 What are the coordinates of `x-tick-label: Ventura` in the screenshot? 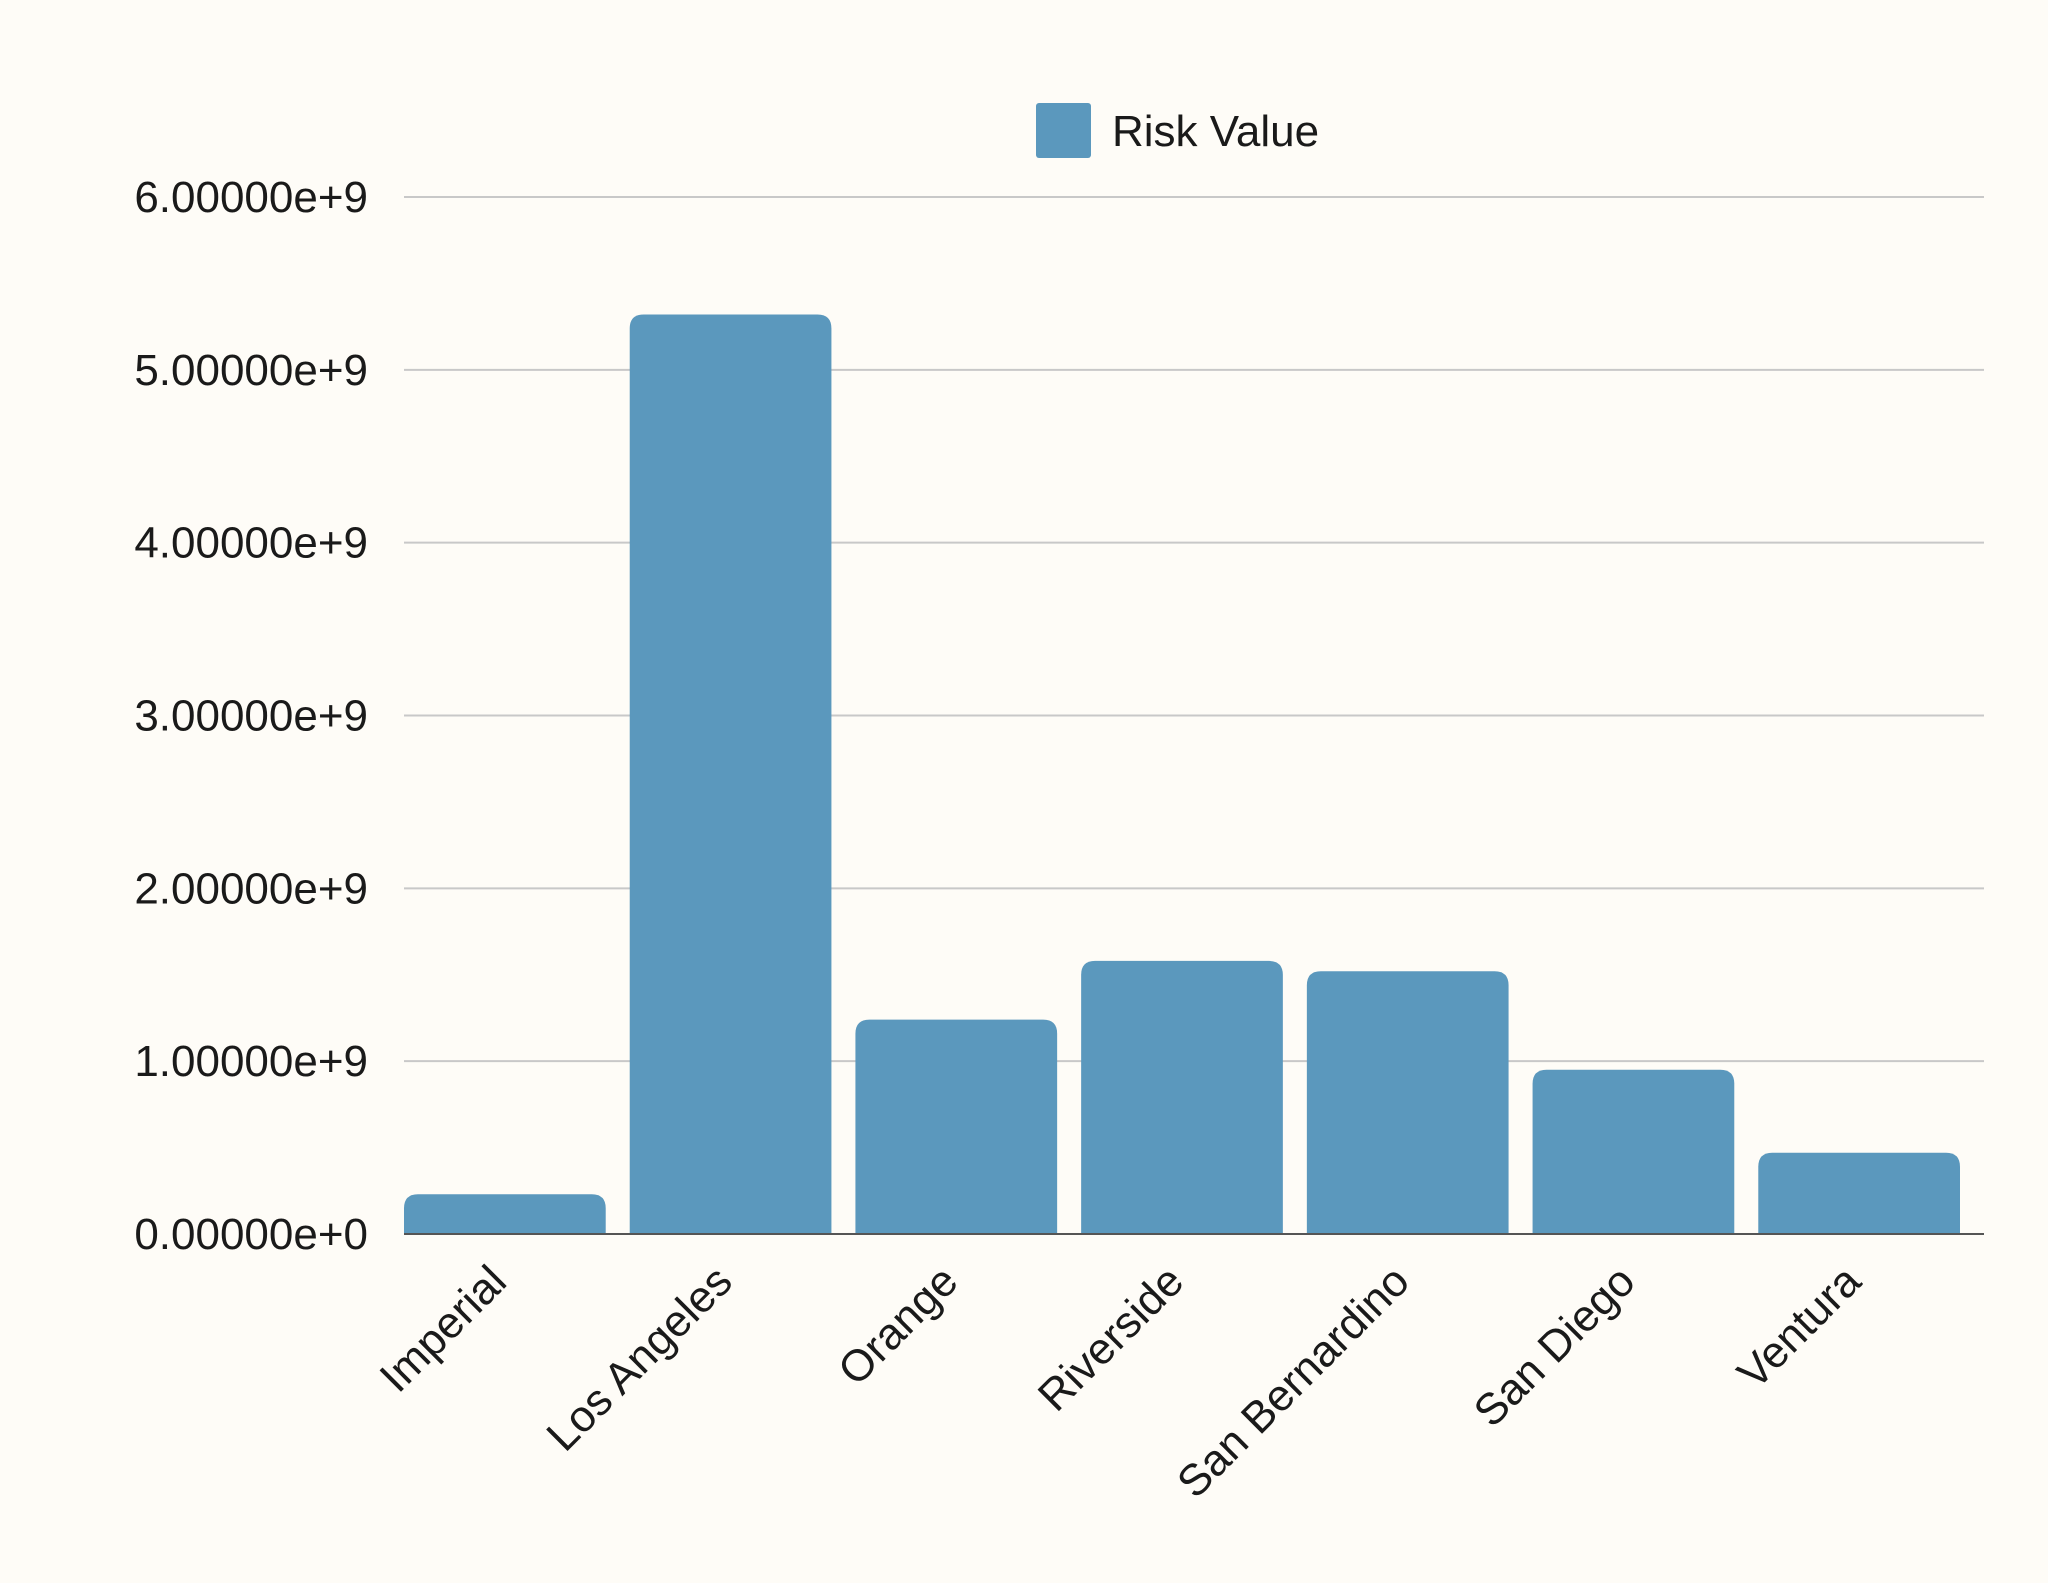 It's located at (1799, 1327).